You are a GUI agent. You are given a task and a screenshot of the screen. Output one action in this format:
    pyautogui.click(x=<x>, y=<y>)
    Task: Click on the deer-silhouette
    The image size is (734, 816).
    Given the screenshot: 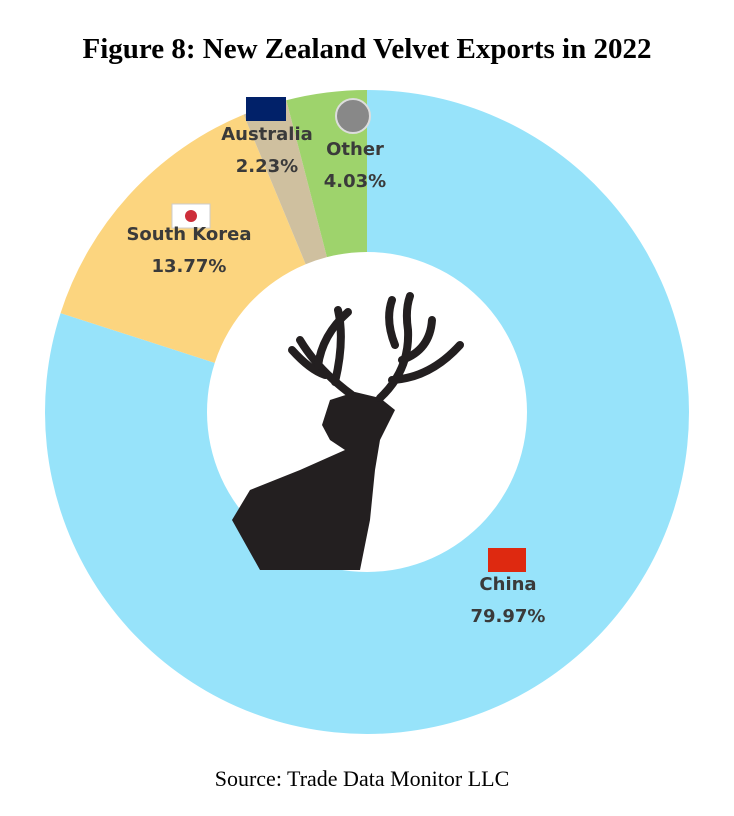 What is the action you would take?
    pyautogui.click(x=348, y=431)
    